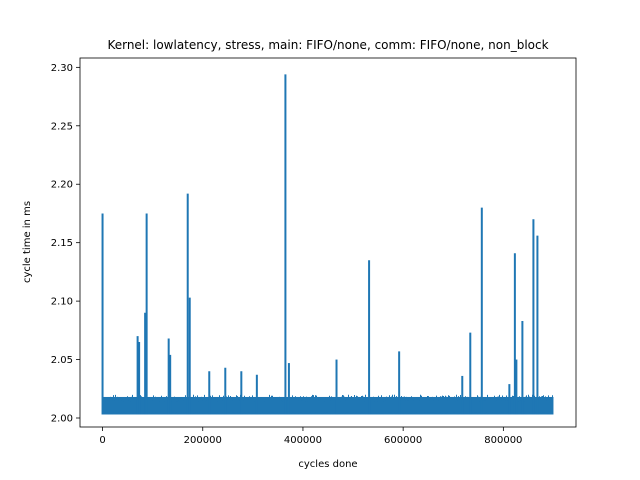 The width and height of the screenshot is (640, 480). Describe the element at coordinates (303, 440) in the screenshot. I see `x-tick-label: 400000` at that location.